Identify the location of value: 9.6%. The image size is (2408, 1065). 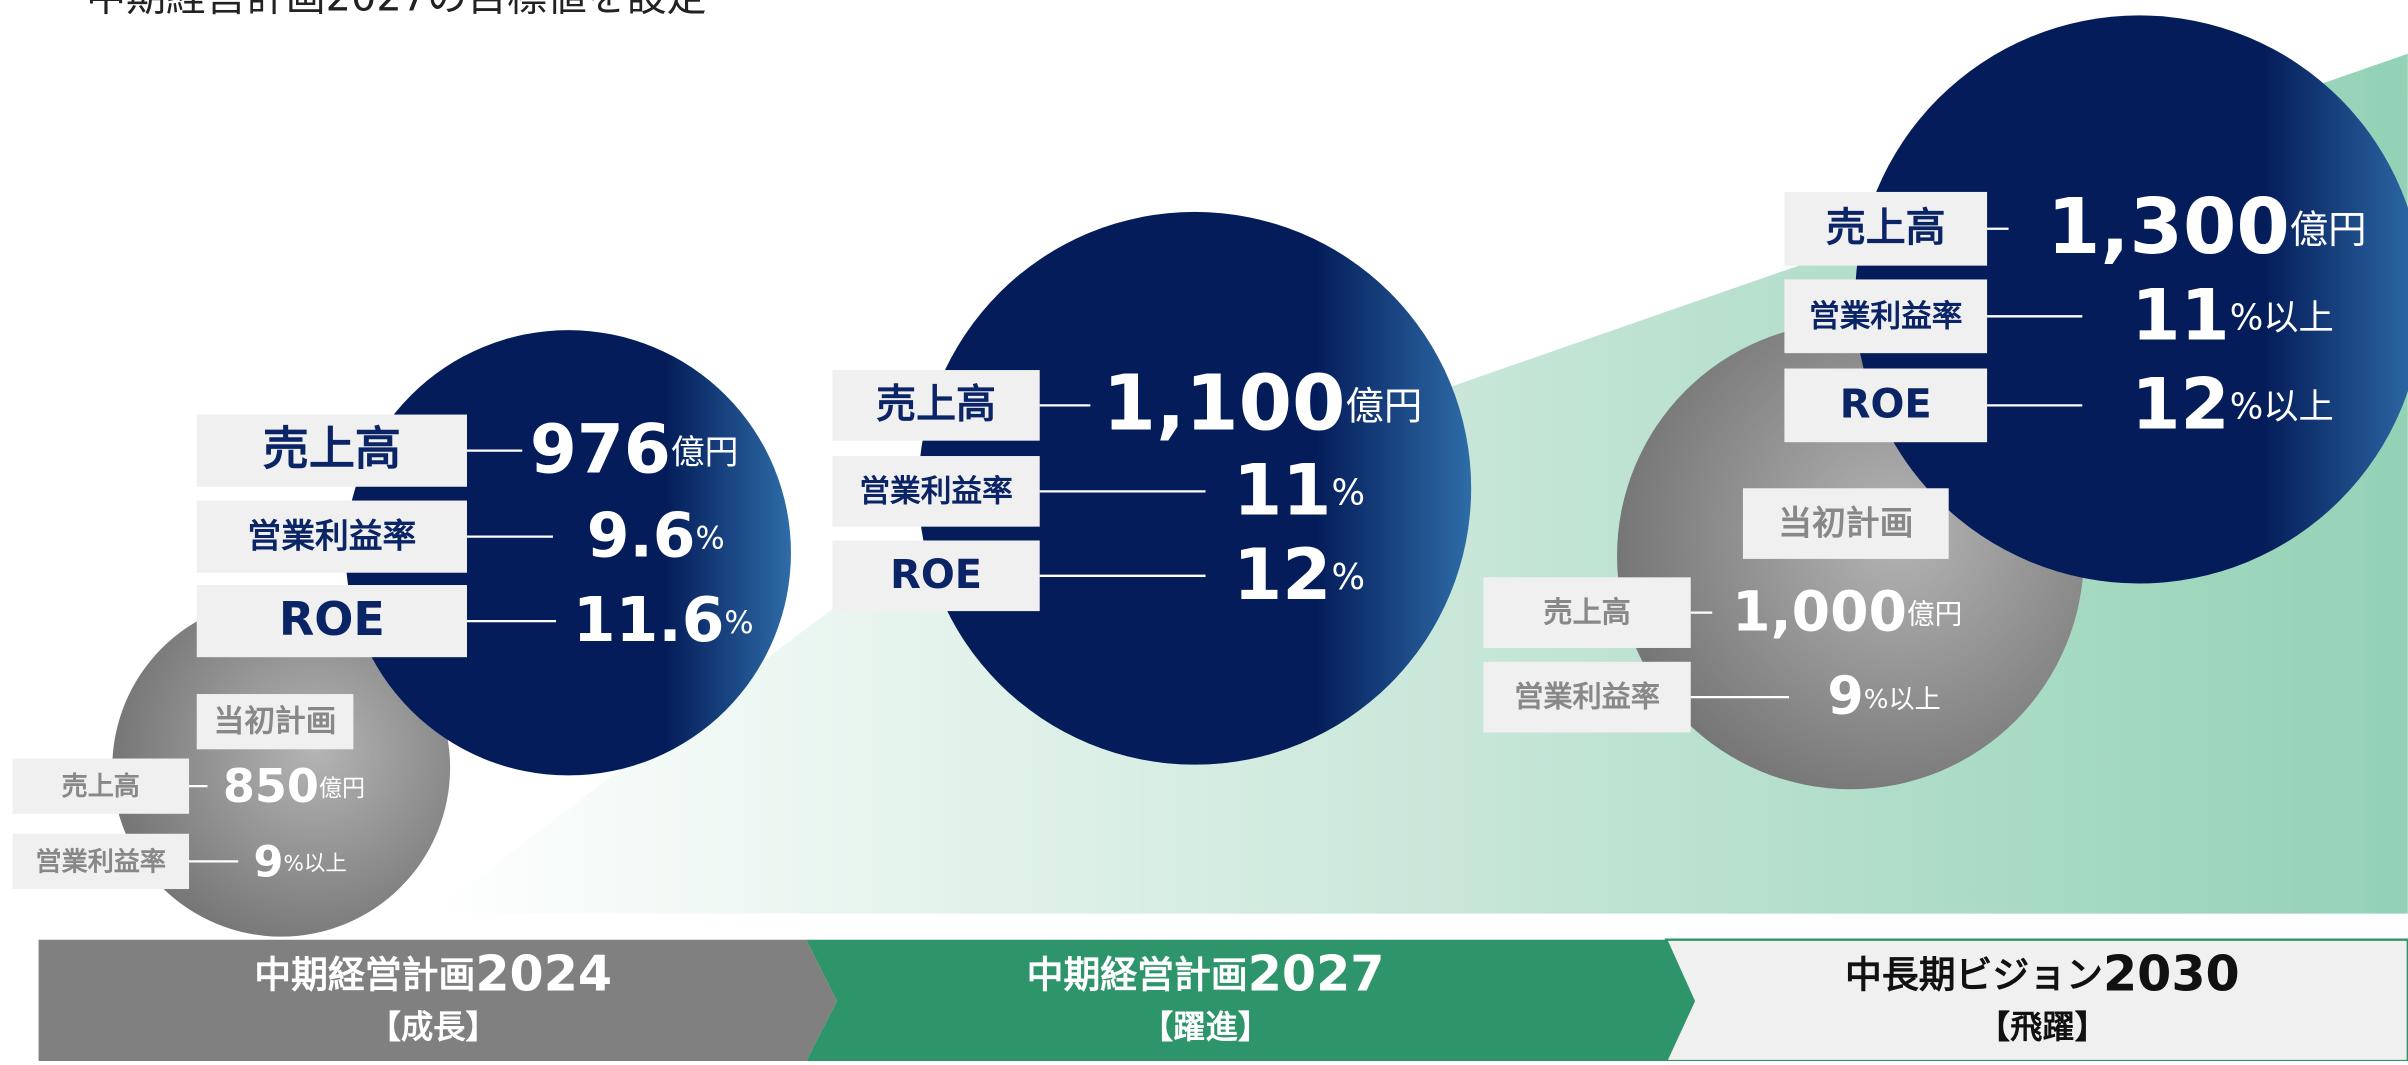
(656, 536).